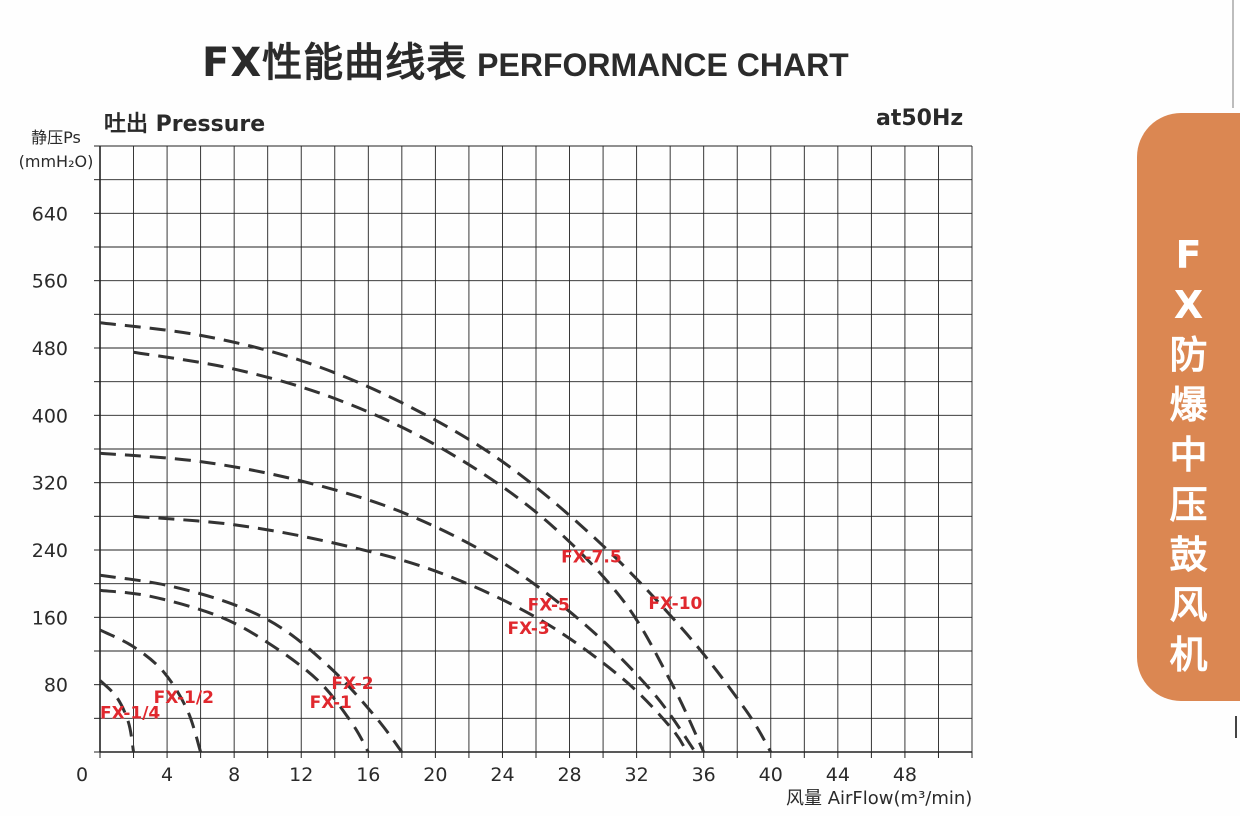 The width and height of the screenshot is (1240, 816). Describe the element at coordinates (82, 775) in the screenshot. I see `x-tick-label: 0` at that location.